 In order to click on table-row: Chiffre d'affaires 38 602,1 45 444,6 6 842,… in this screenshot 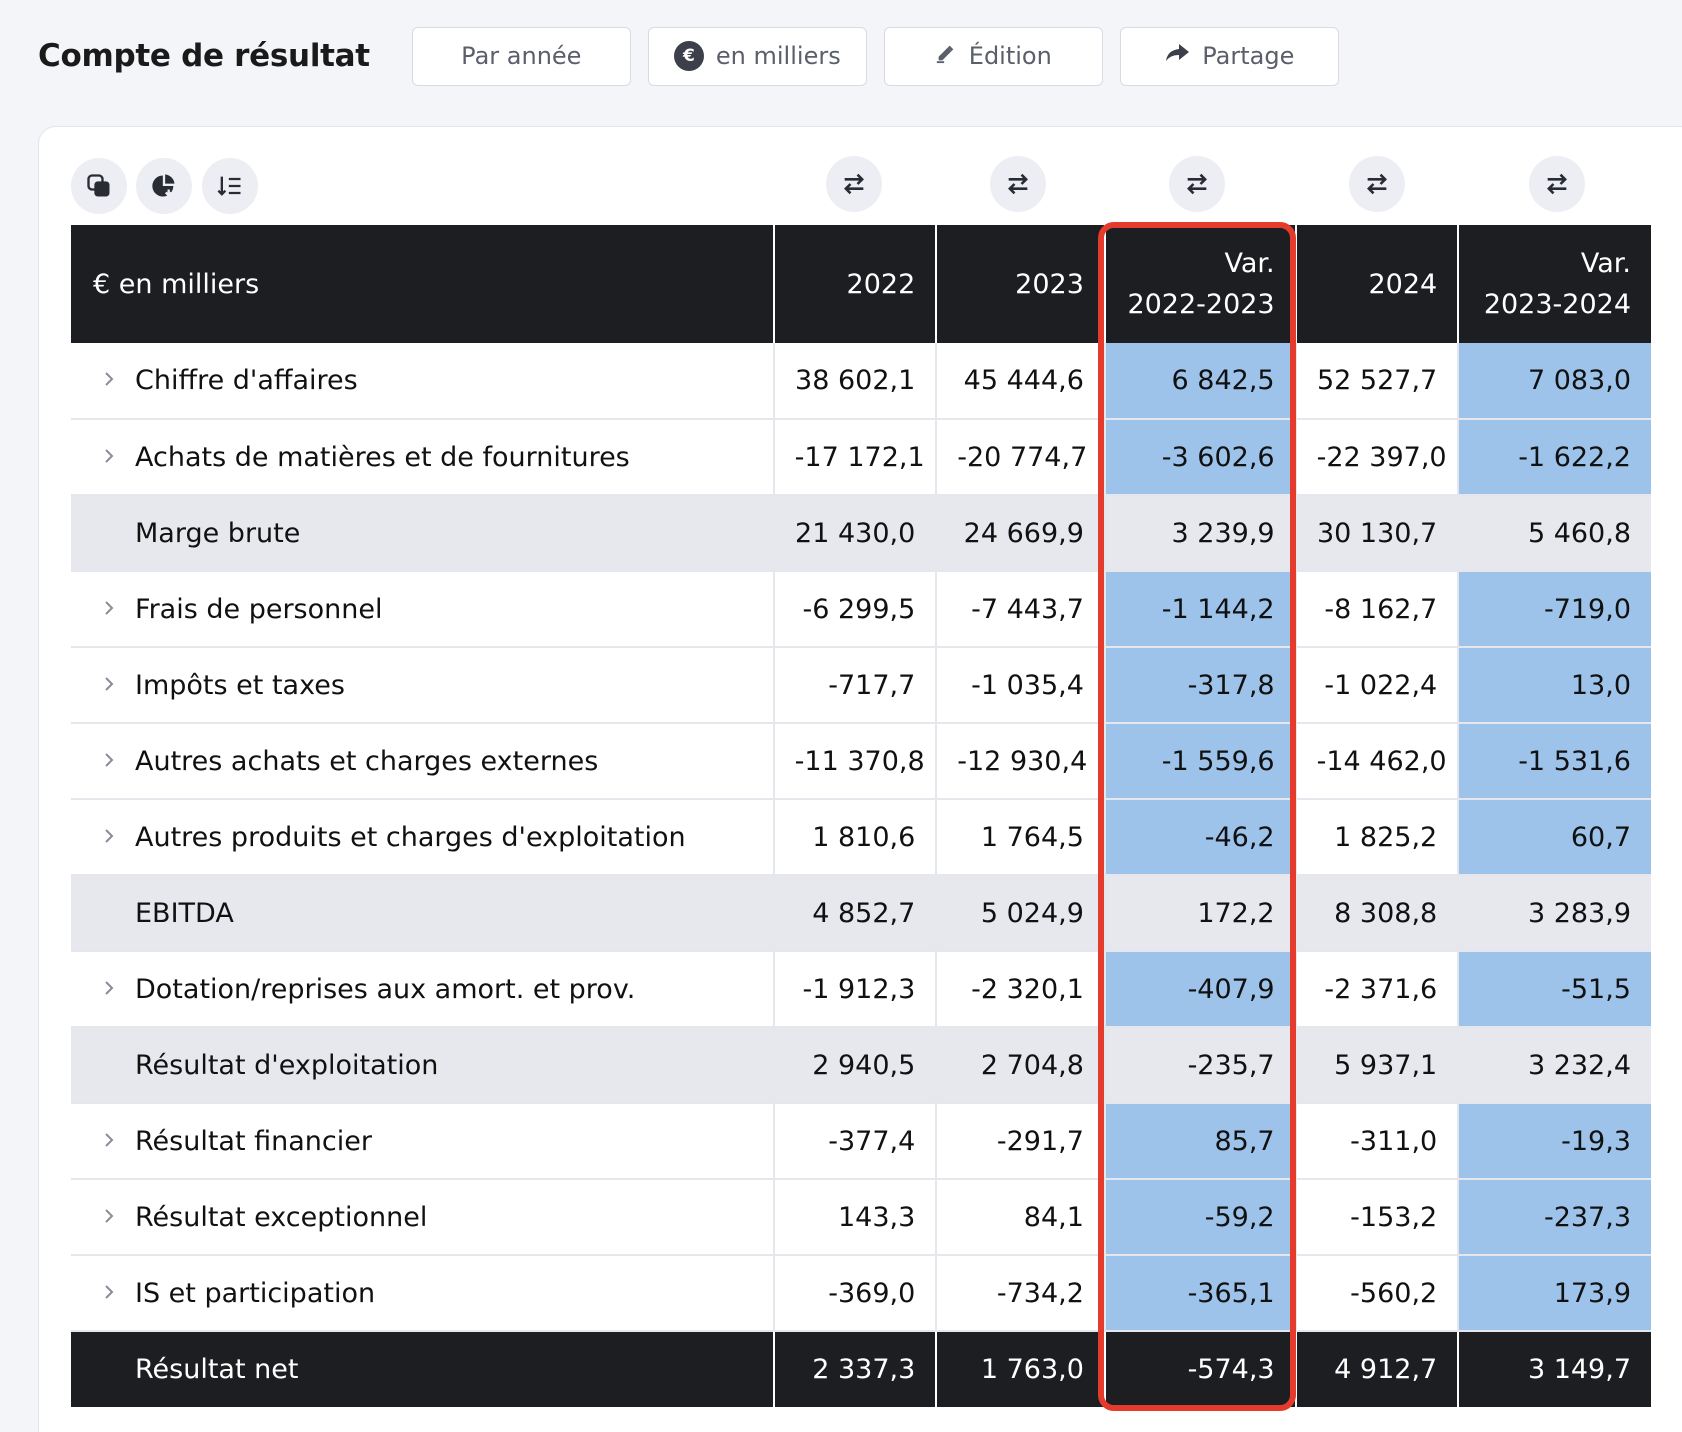, I will do `click(861, 381)`.